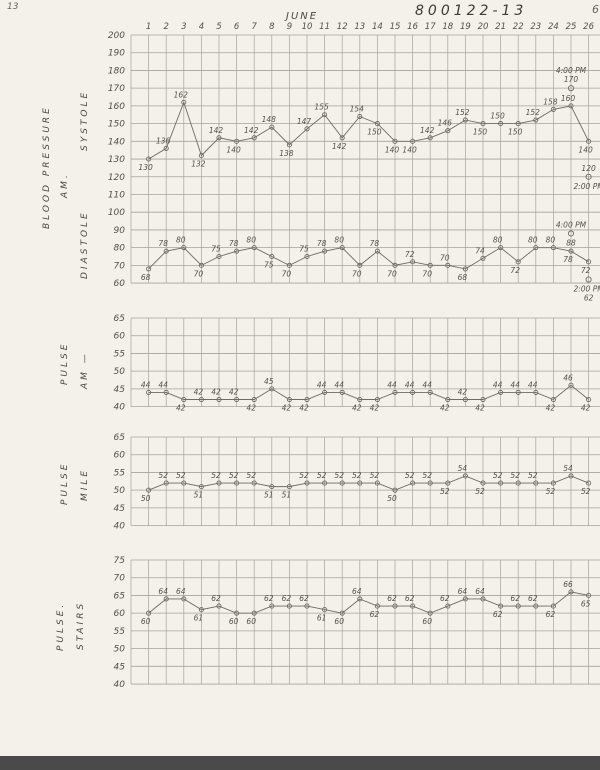  I want to click on svg-text: 24, so click(553, 27).